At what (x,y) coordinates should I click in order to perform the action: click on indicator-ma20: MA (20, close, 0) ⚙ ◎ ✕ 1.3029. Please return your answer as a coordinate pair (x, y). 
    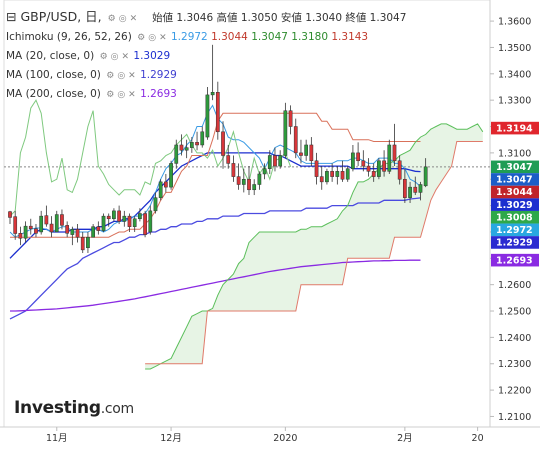
    Looking at the image, I should click on (88, 56).